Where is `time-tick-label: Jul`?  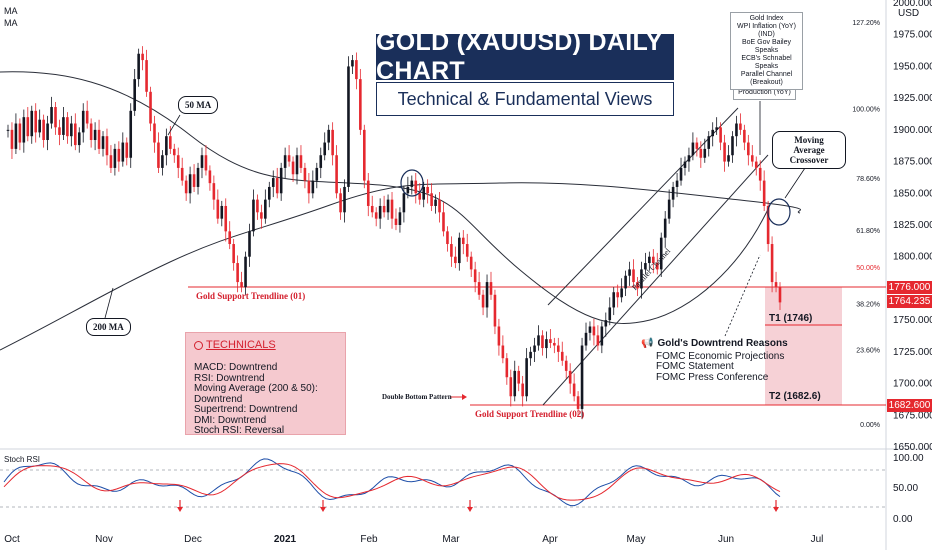
time-tick-label: Jul is located at coordinates (817, 539).